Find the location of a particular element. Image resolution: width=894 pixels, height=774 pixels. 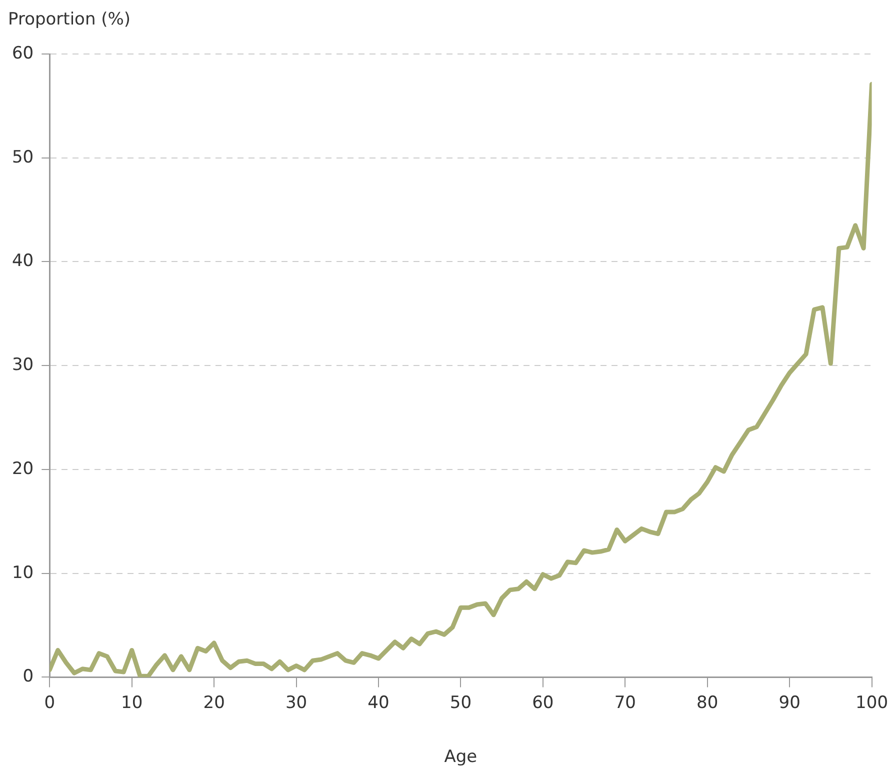

x-tick-label: 70 is located at coordinates (625, 702).